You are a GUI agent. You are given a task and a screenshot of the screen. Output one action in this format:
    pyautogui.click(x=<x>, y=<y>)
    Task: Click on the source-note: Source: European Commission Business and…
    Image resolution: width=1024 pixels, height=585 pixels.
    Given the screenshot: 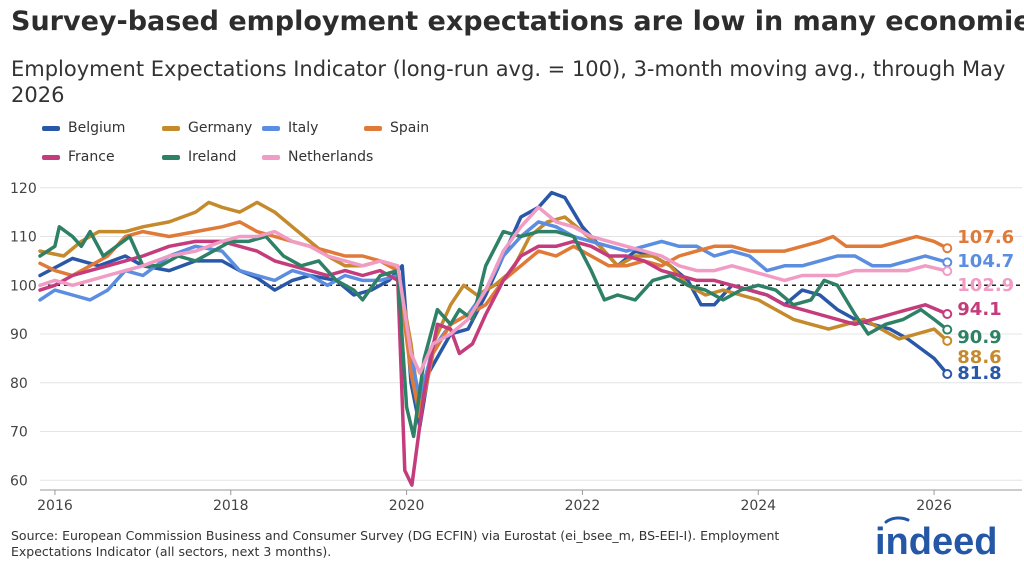 What is the action you would take?
    pyautogui.click(x=395, y=543)
    